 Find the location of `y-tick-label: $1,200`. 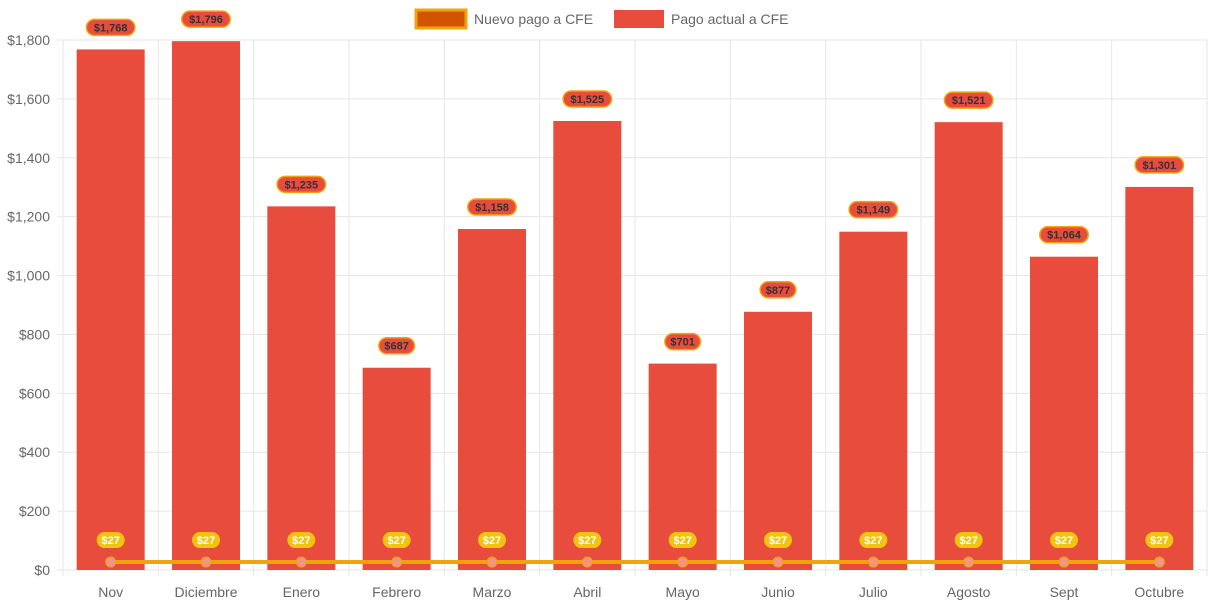

y-tick-label: $1,200 is located at coordinates (28, 217).